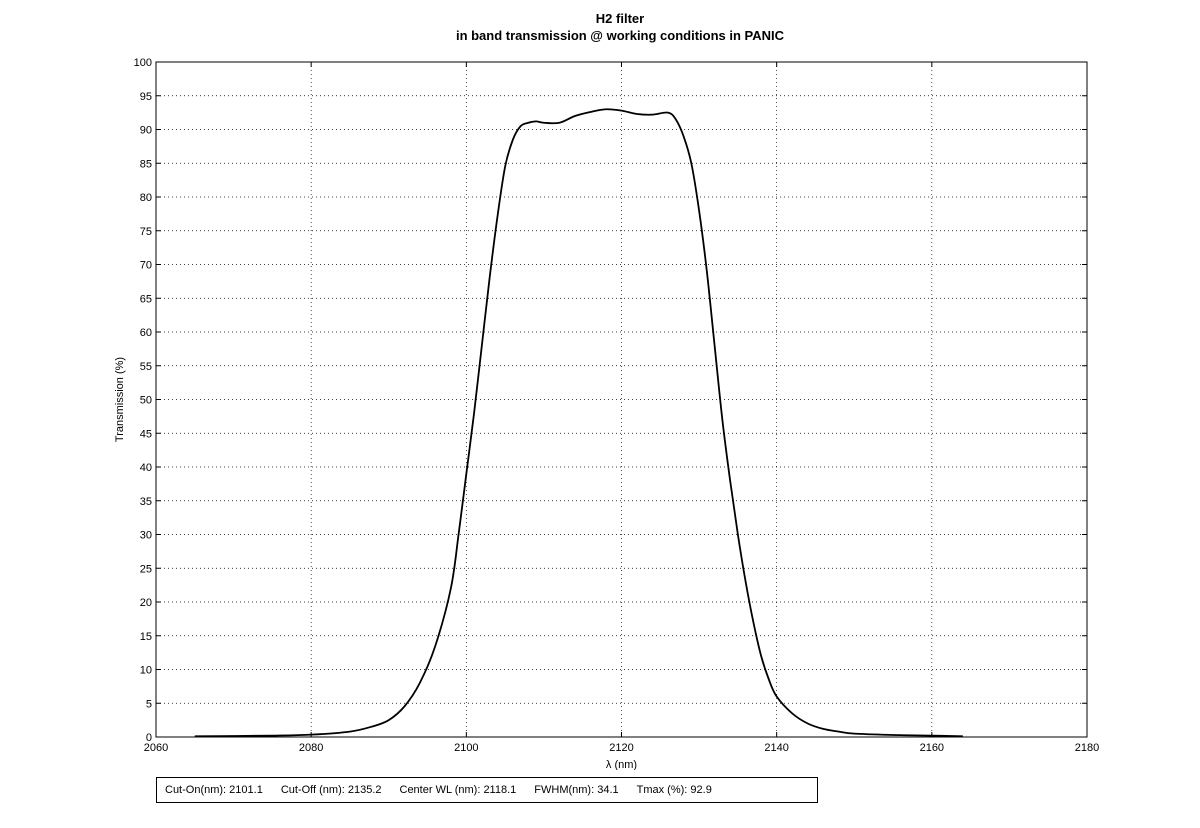  Describe the element at coordinates (146, 401) in the screenshot. I see `y-tick-label: 50` at that location.